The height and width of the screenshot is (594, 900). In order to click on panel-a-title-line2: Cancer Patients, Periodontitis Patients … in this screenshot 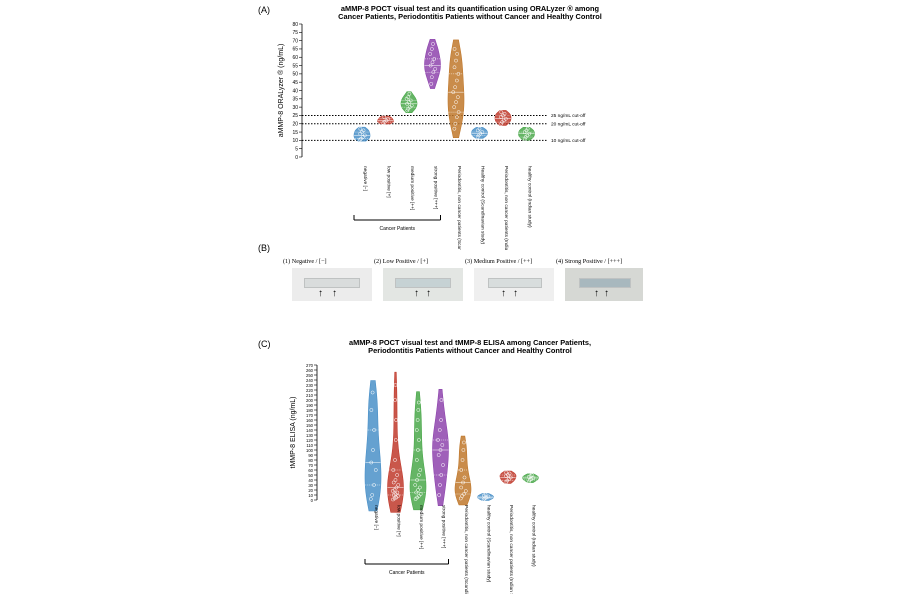, I will do `click(470, 16)`.